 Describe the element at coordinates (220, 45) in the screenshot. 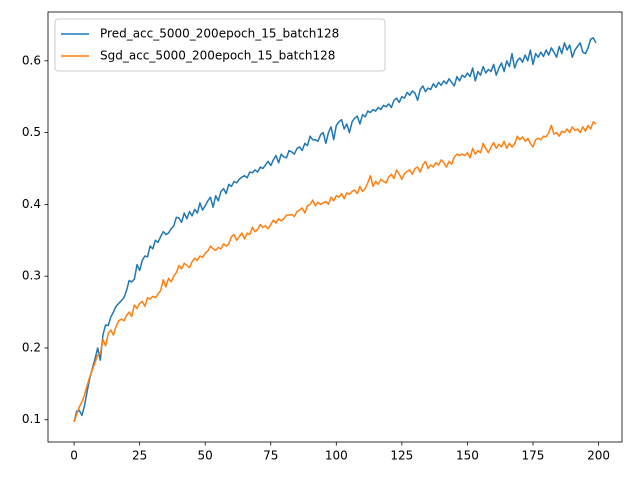

I see `legend-box` at that location.